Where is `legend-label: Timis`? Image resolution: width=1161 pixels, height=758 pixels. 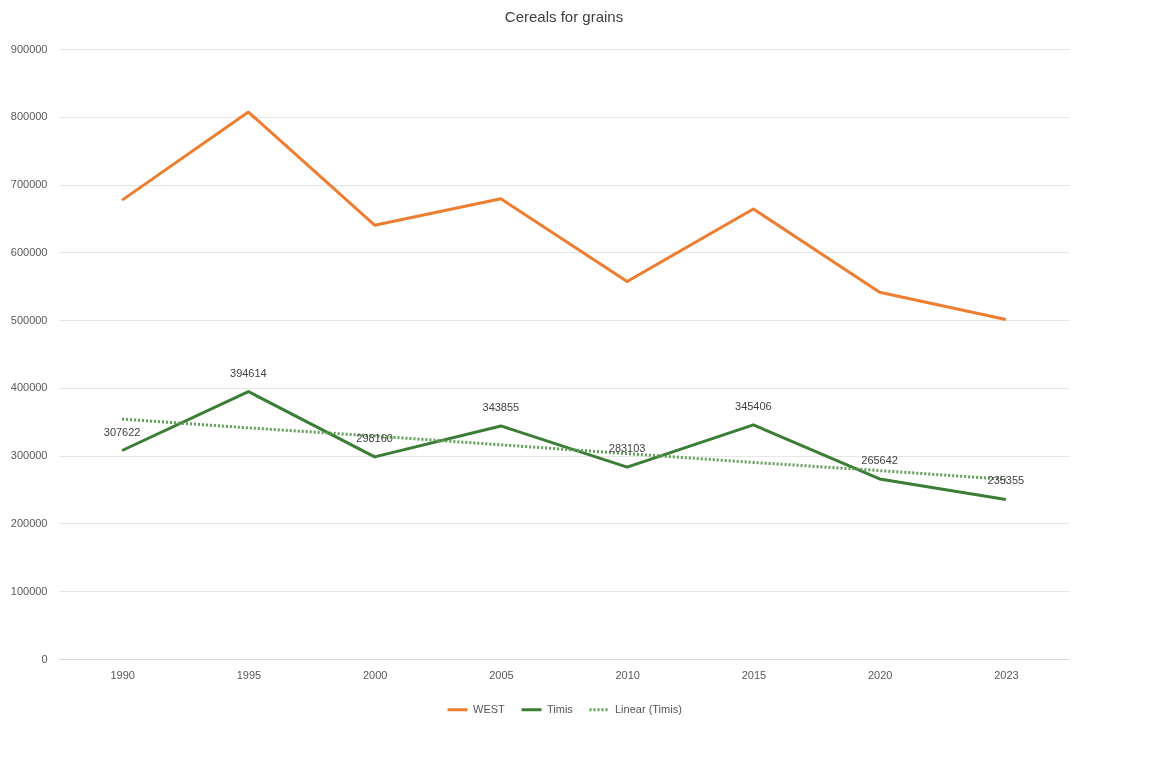
legend-label: Timis is located at coordinates (560, 708).